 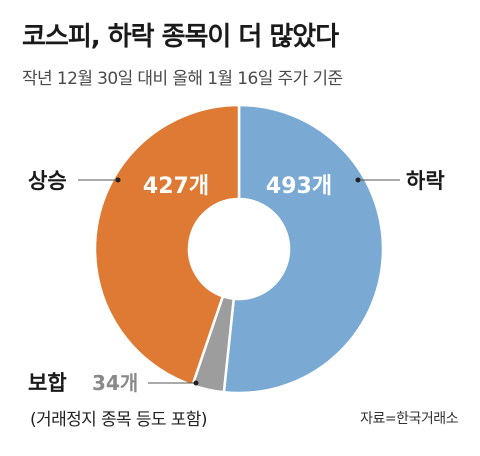 What do you see at coordinates (115, 383) in the screenshot?
I see `value-label-1: 34개` at bounding box center [115, 383].